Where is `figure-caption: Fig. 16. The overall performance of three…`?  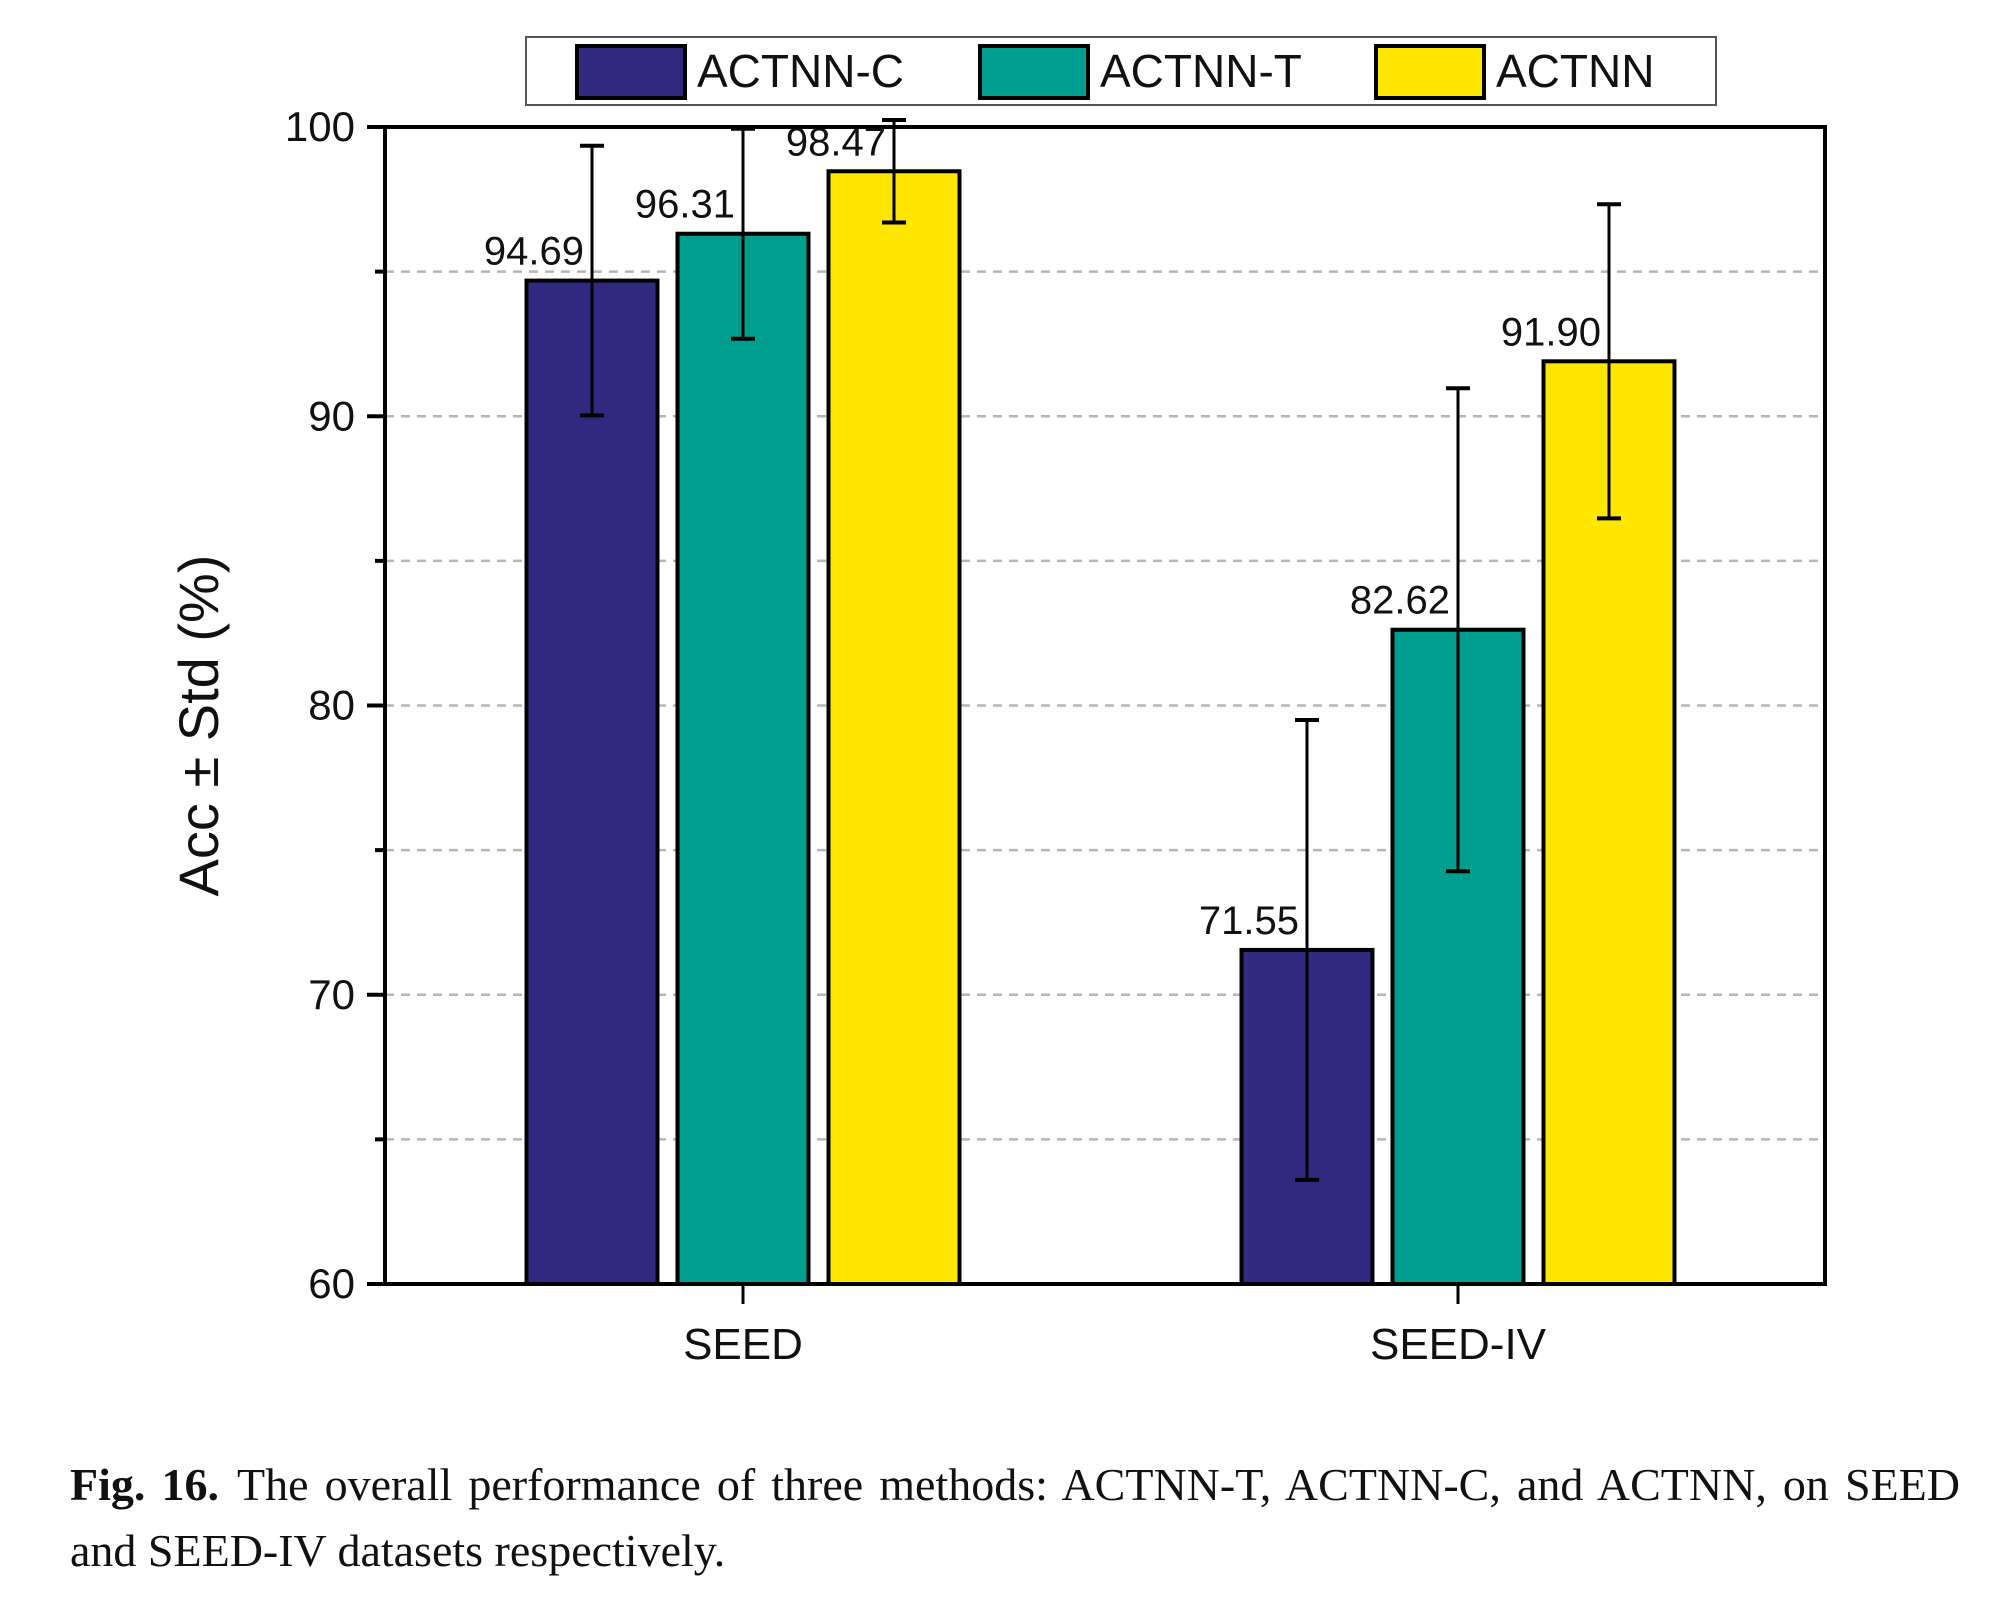 figure-caption: Fig. 16. The overall performance of three… is located at coordinates (1015, 1518).